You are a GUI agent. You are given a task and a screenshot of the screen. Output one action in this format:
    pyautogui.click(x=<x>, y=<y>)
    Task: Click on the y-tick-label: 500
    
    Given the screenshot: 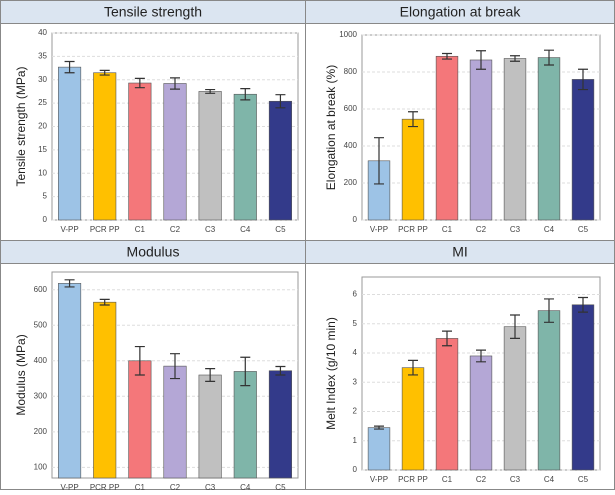 What is the action you would take?
    pyautogui.click(x=41, y=324)
    